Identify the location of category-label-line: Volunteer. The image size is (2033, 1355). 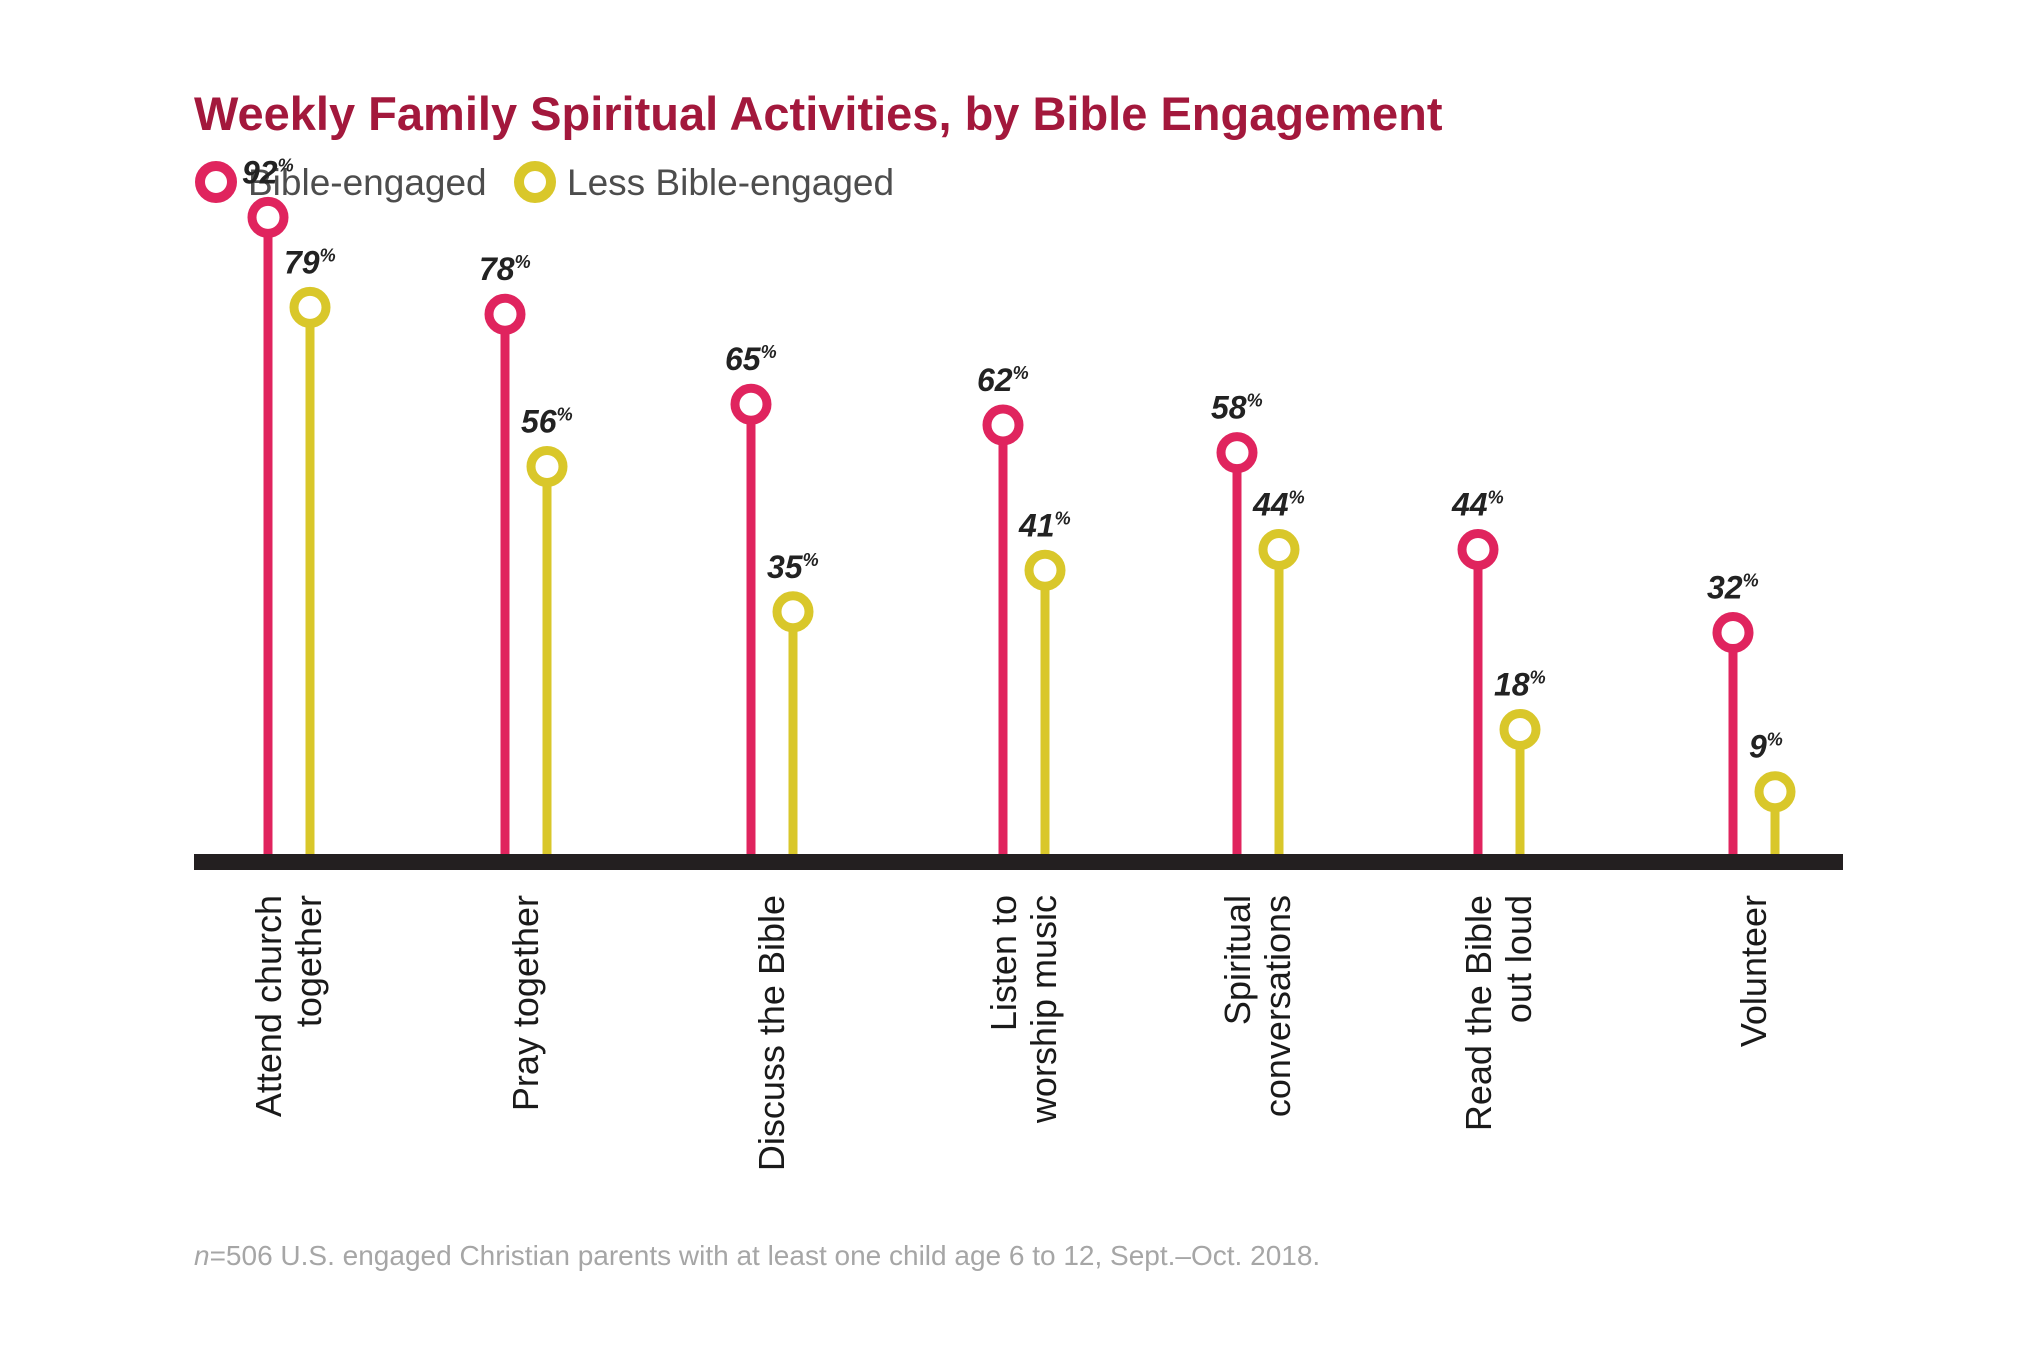
(1753, 971).